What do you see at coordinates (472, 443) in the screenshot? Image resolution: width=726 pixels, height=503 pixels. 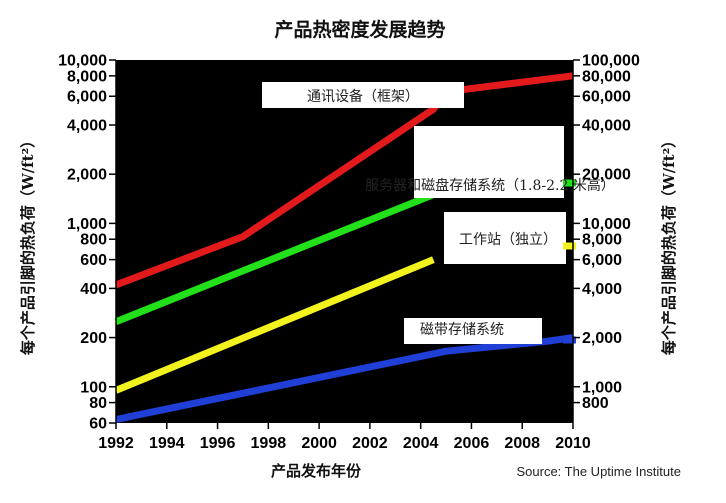 I see `x-tick-label: 2006` at bounding box center [472, 443].